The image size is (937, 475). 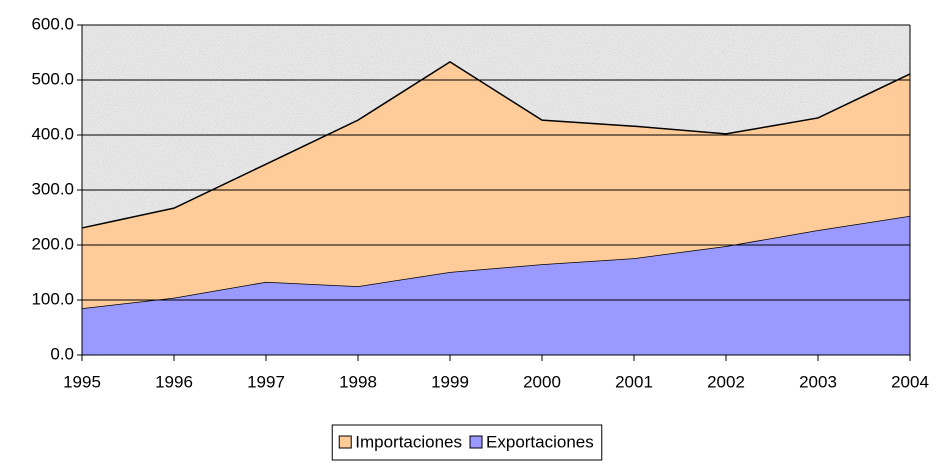 What do you see at coordinates (726, 381) in the screenshot?
I see `x-tick-label: 2002` at bounding box center [726, 381].